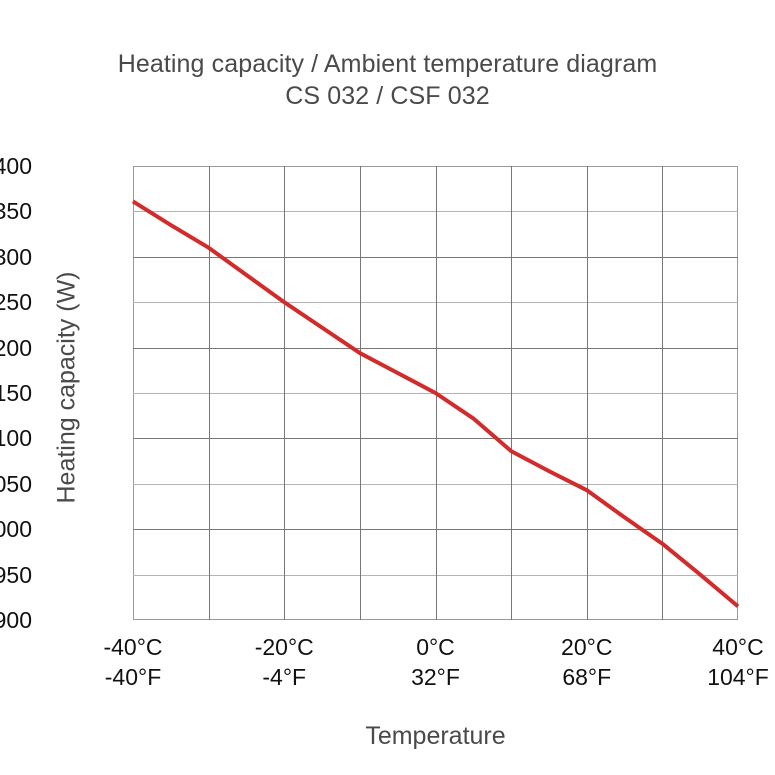  Describe the element at coordinates (16, 211) in the screenshot. I see `y-axis-tick-label: 1350` at that location.